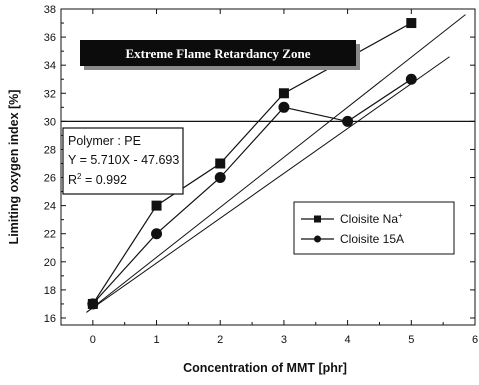  I want to click on legend-item-cloisite-na: Cloisite Na+, so click(352, 218).